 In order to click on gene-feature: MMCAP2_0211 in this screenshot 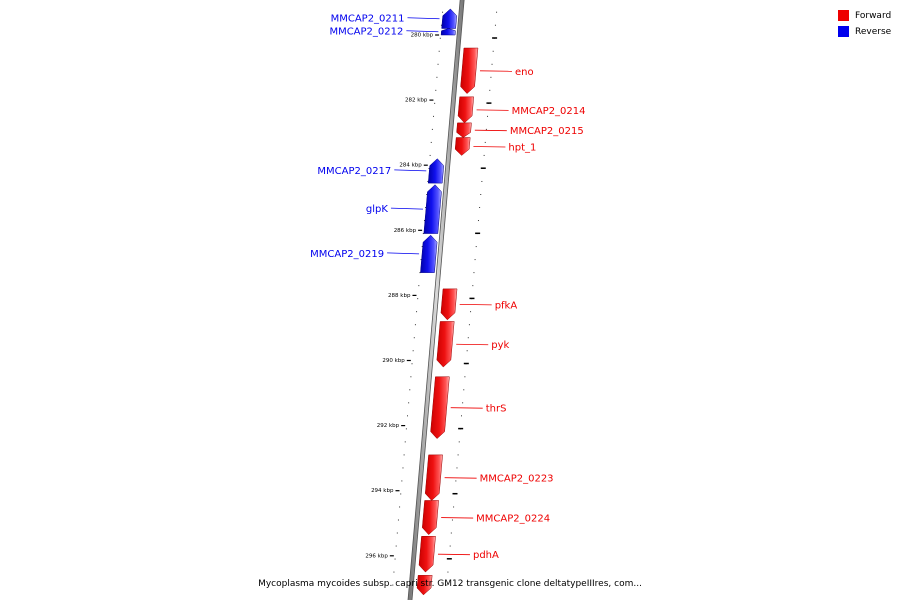, I will do `click(394, 18)`.